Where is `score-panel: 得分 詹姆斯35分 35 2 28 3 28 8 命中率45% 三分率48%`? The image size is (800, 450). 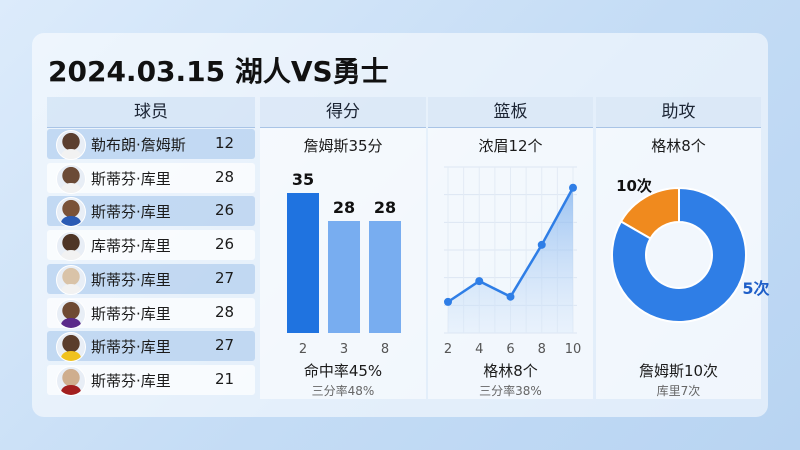
score-panel: 得分 詹姆斯35分 35 2 28 3 28 8 命中率45% 三分率48% is located at coordinates (343, 248).